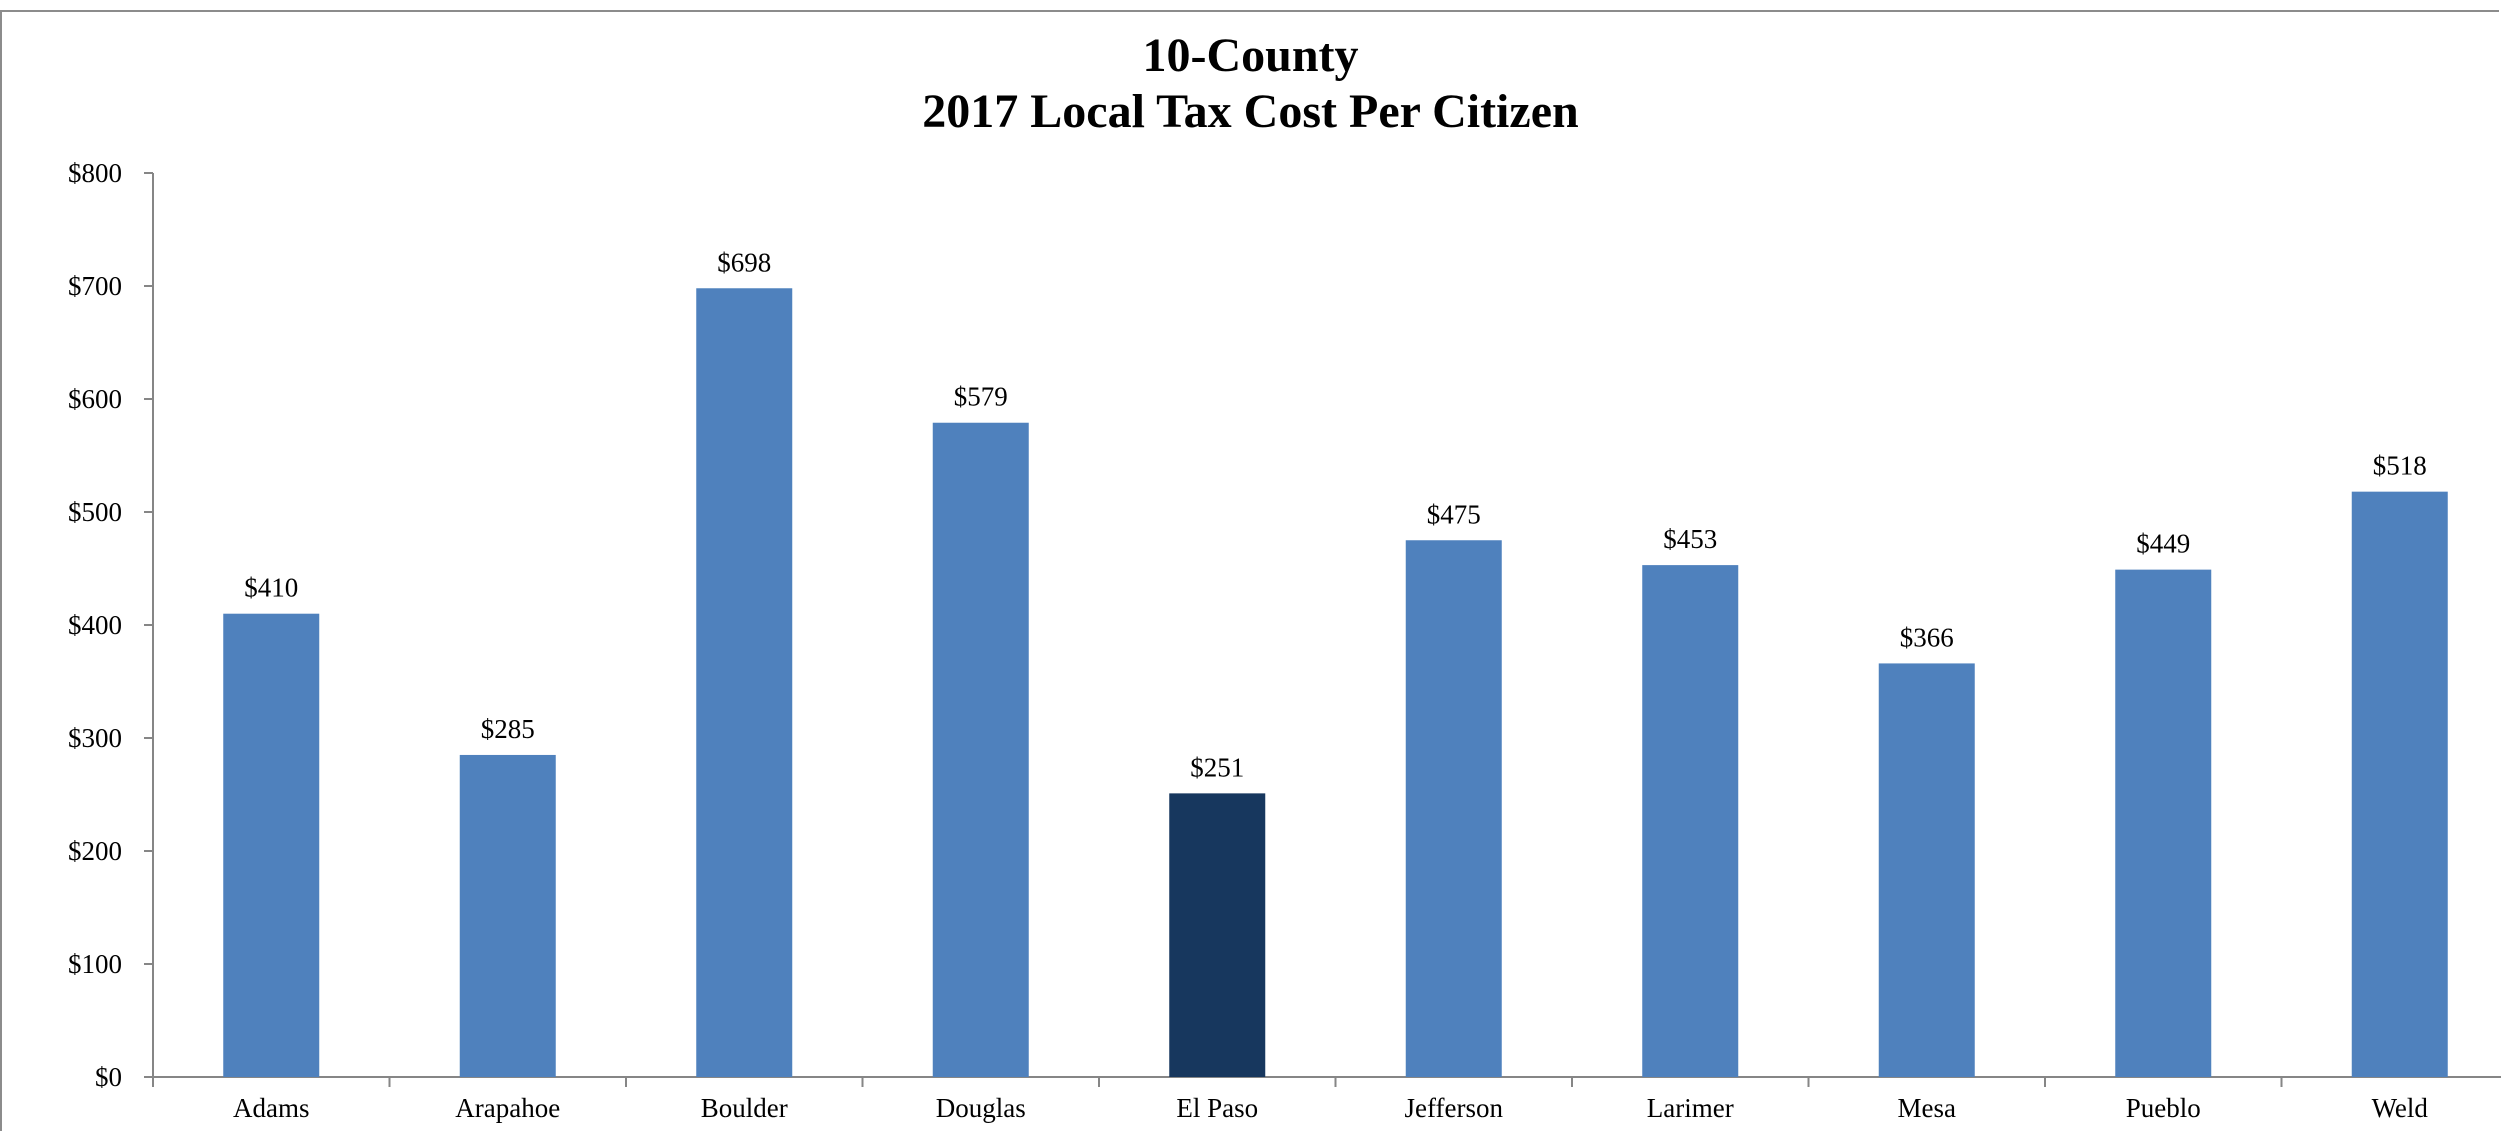 The image size is (2501, 1133). I want to click on data-label: $579, so click(981, 397).